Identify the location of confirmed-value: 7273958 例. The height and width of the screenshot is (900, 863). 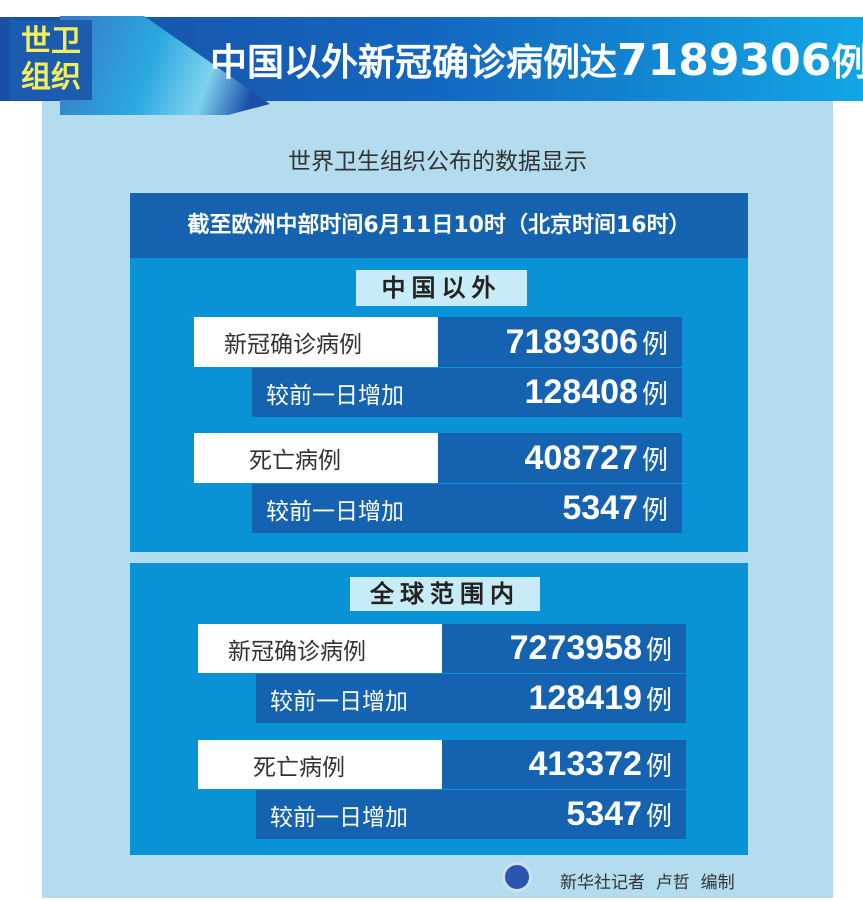
(564, 648).